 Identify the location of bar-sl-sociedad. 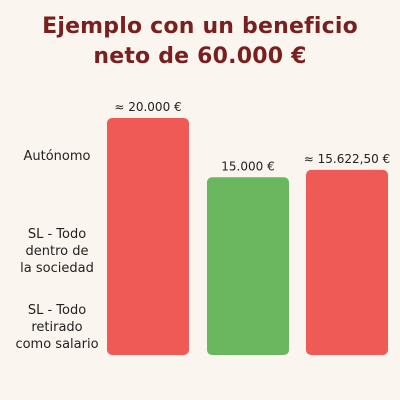
(248, 266).